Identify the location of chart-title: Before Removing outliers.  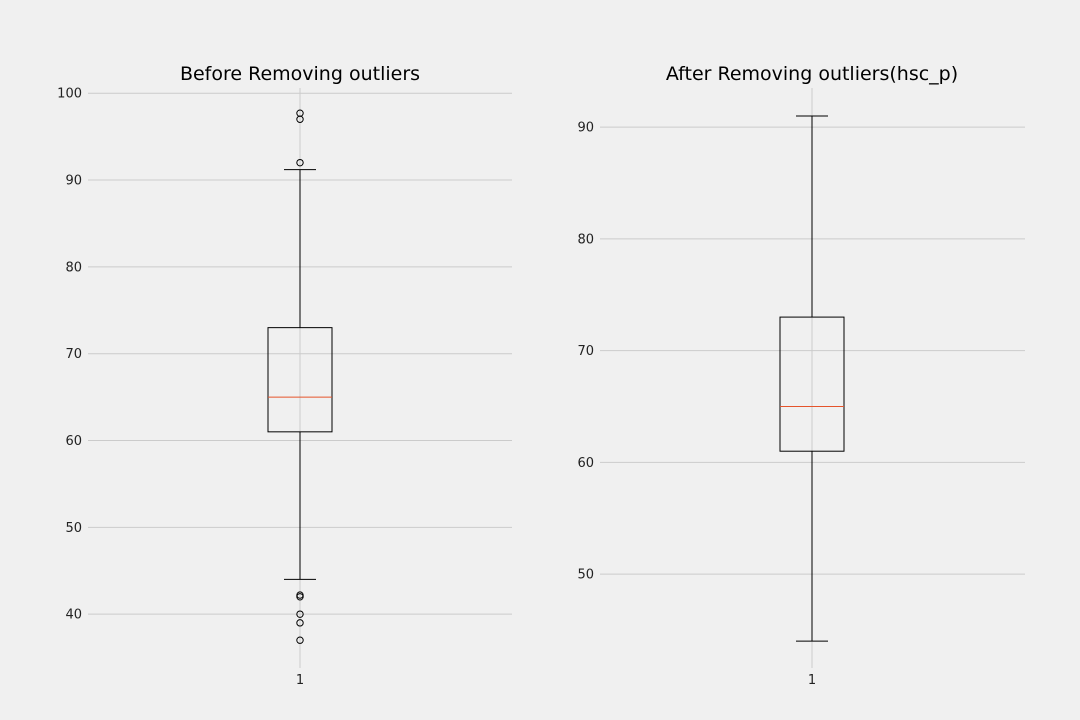
(300, 74).